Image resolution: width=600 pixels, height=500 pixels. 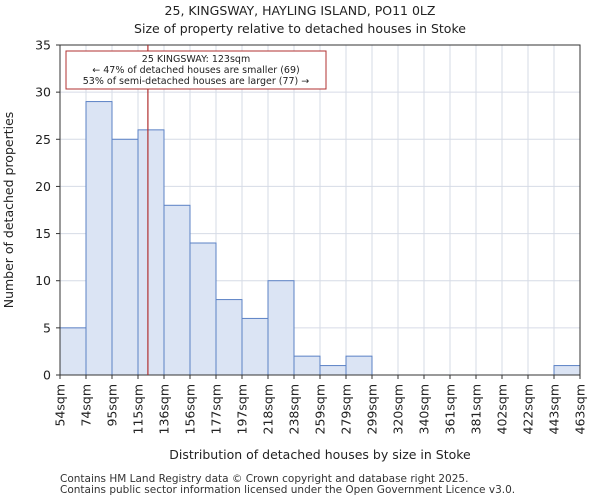 I want to click on x-tick-label: 402sqm, so click(x=502, y=409).